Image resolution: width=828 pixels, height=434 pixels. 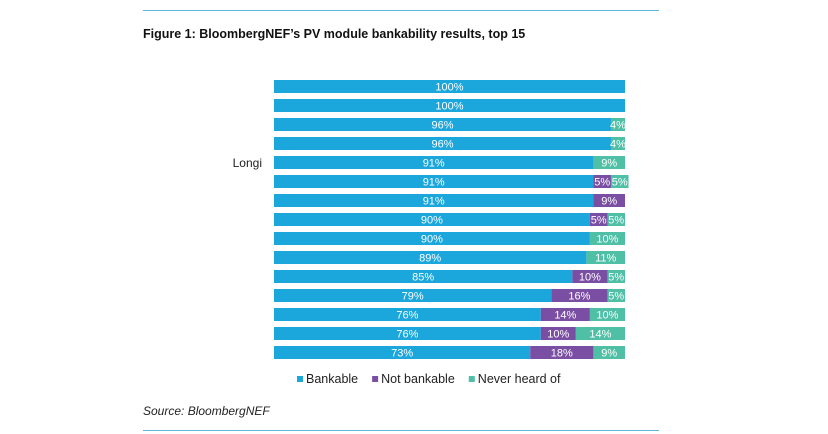 I want to click on data-label: 16%, so click(x=579, y=297).